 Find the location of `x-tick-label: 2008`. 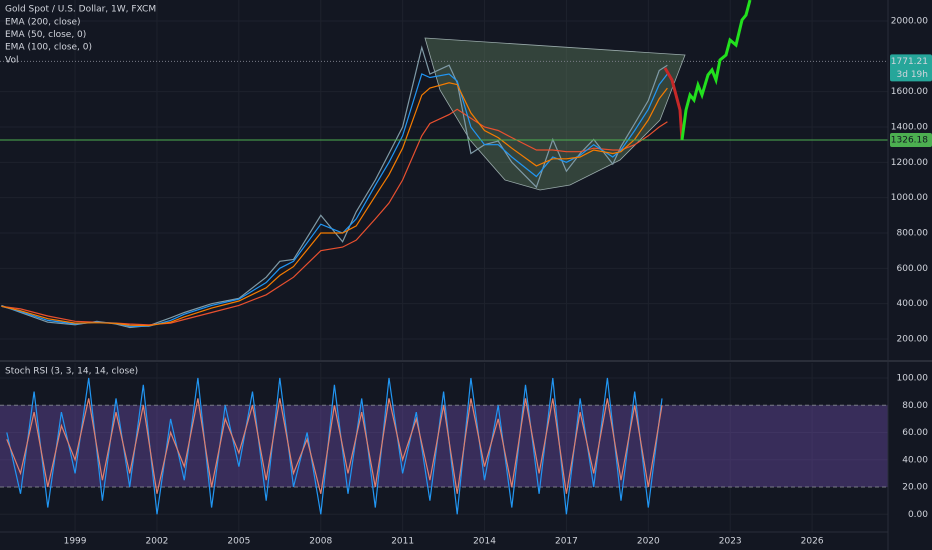

x-tick-label: 2008 is located at coordinates (320, 542).